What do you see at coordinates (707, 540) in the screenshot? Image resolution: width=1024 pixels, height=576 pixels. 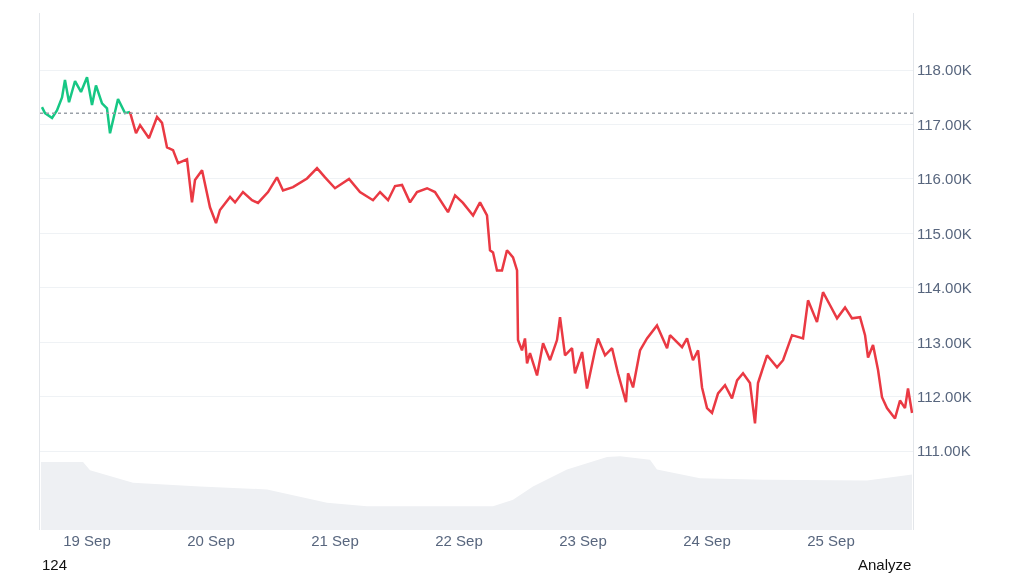 I see `x-tick-label: 24 Sep` at bounding box center [707, 540].